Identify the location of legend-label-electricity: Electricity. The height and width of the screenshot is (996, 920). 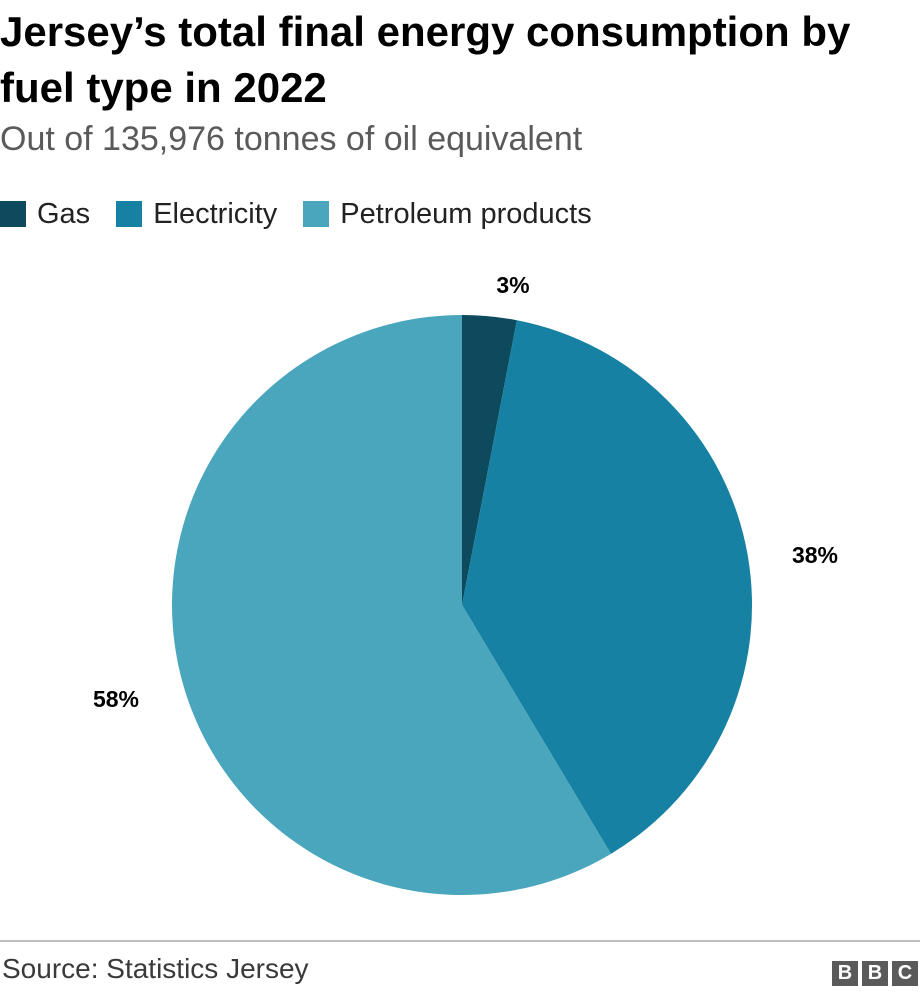
(215, 214).